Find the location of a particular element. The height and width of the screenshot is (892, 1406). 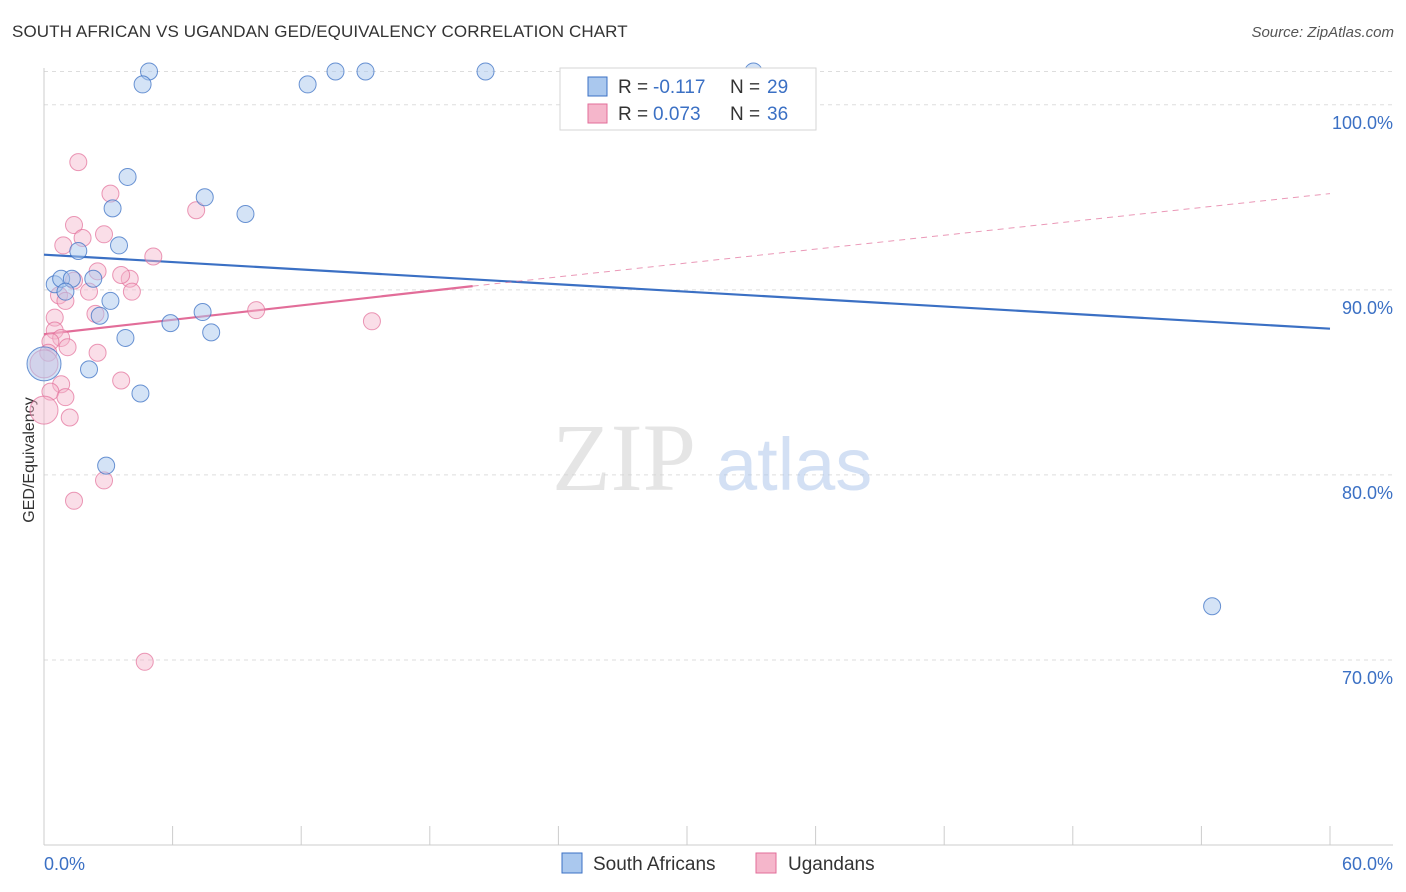

trend-lines is located at coordinates (687, 264).